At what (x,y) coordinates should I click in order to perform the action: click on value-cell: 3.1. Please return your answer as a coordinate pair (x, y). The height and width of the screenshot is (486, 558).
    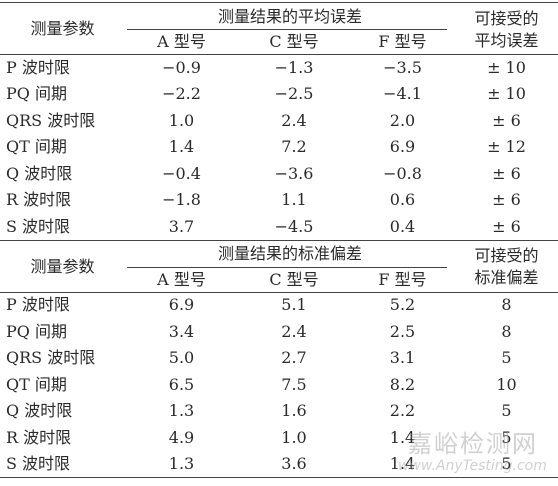
    Looking at the image, I should click on (402, 358).